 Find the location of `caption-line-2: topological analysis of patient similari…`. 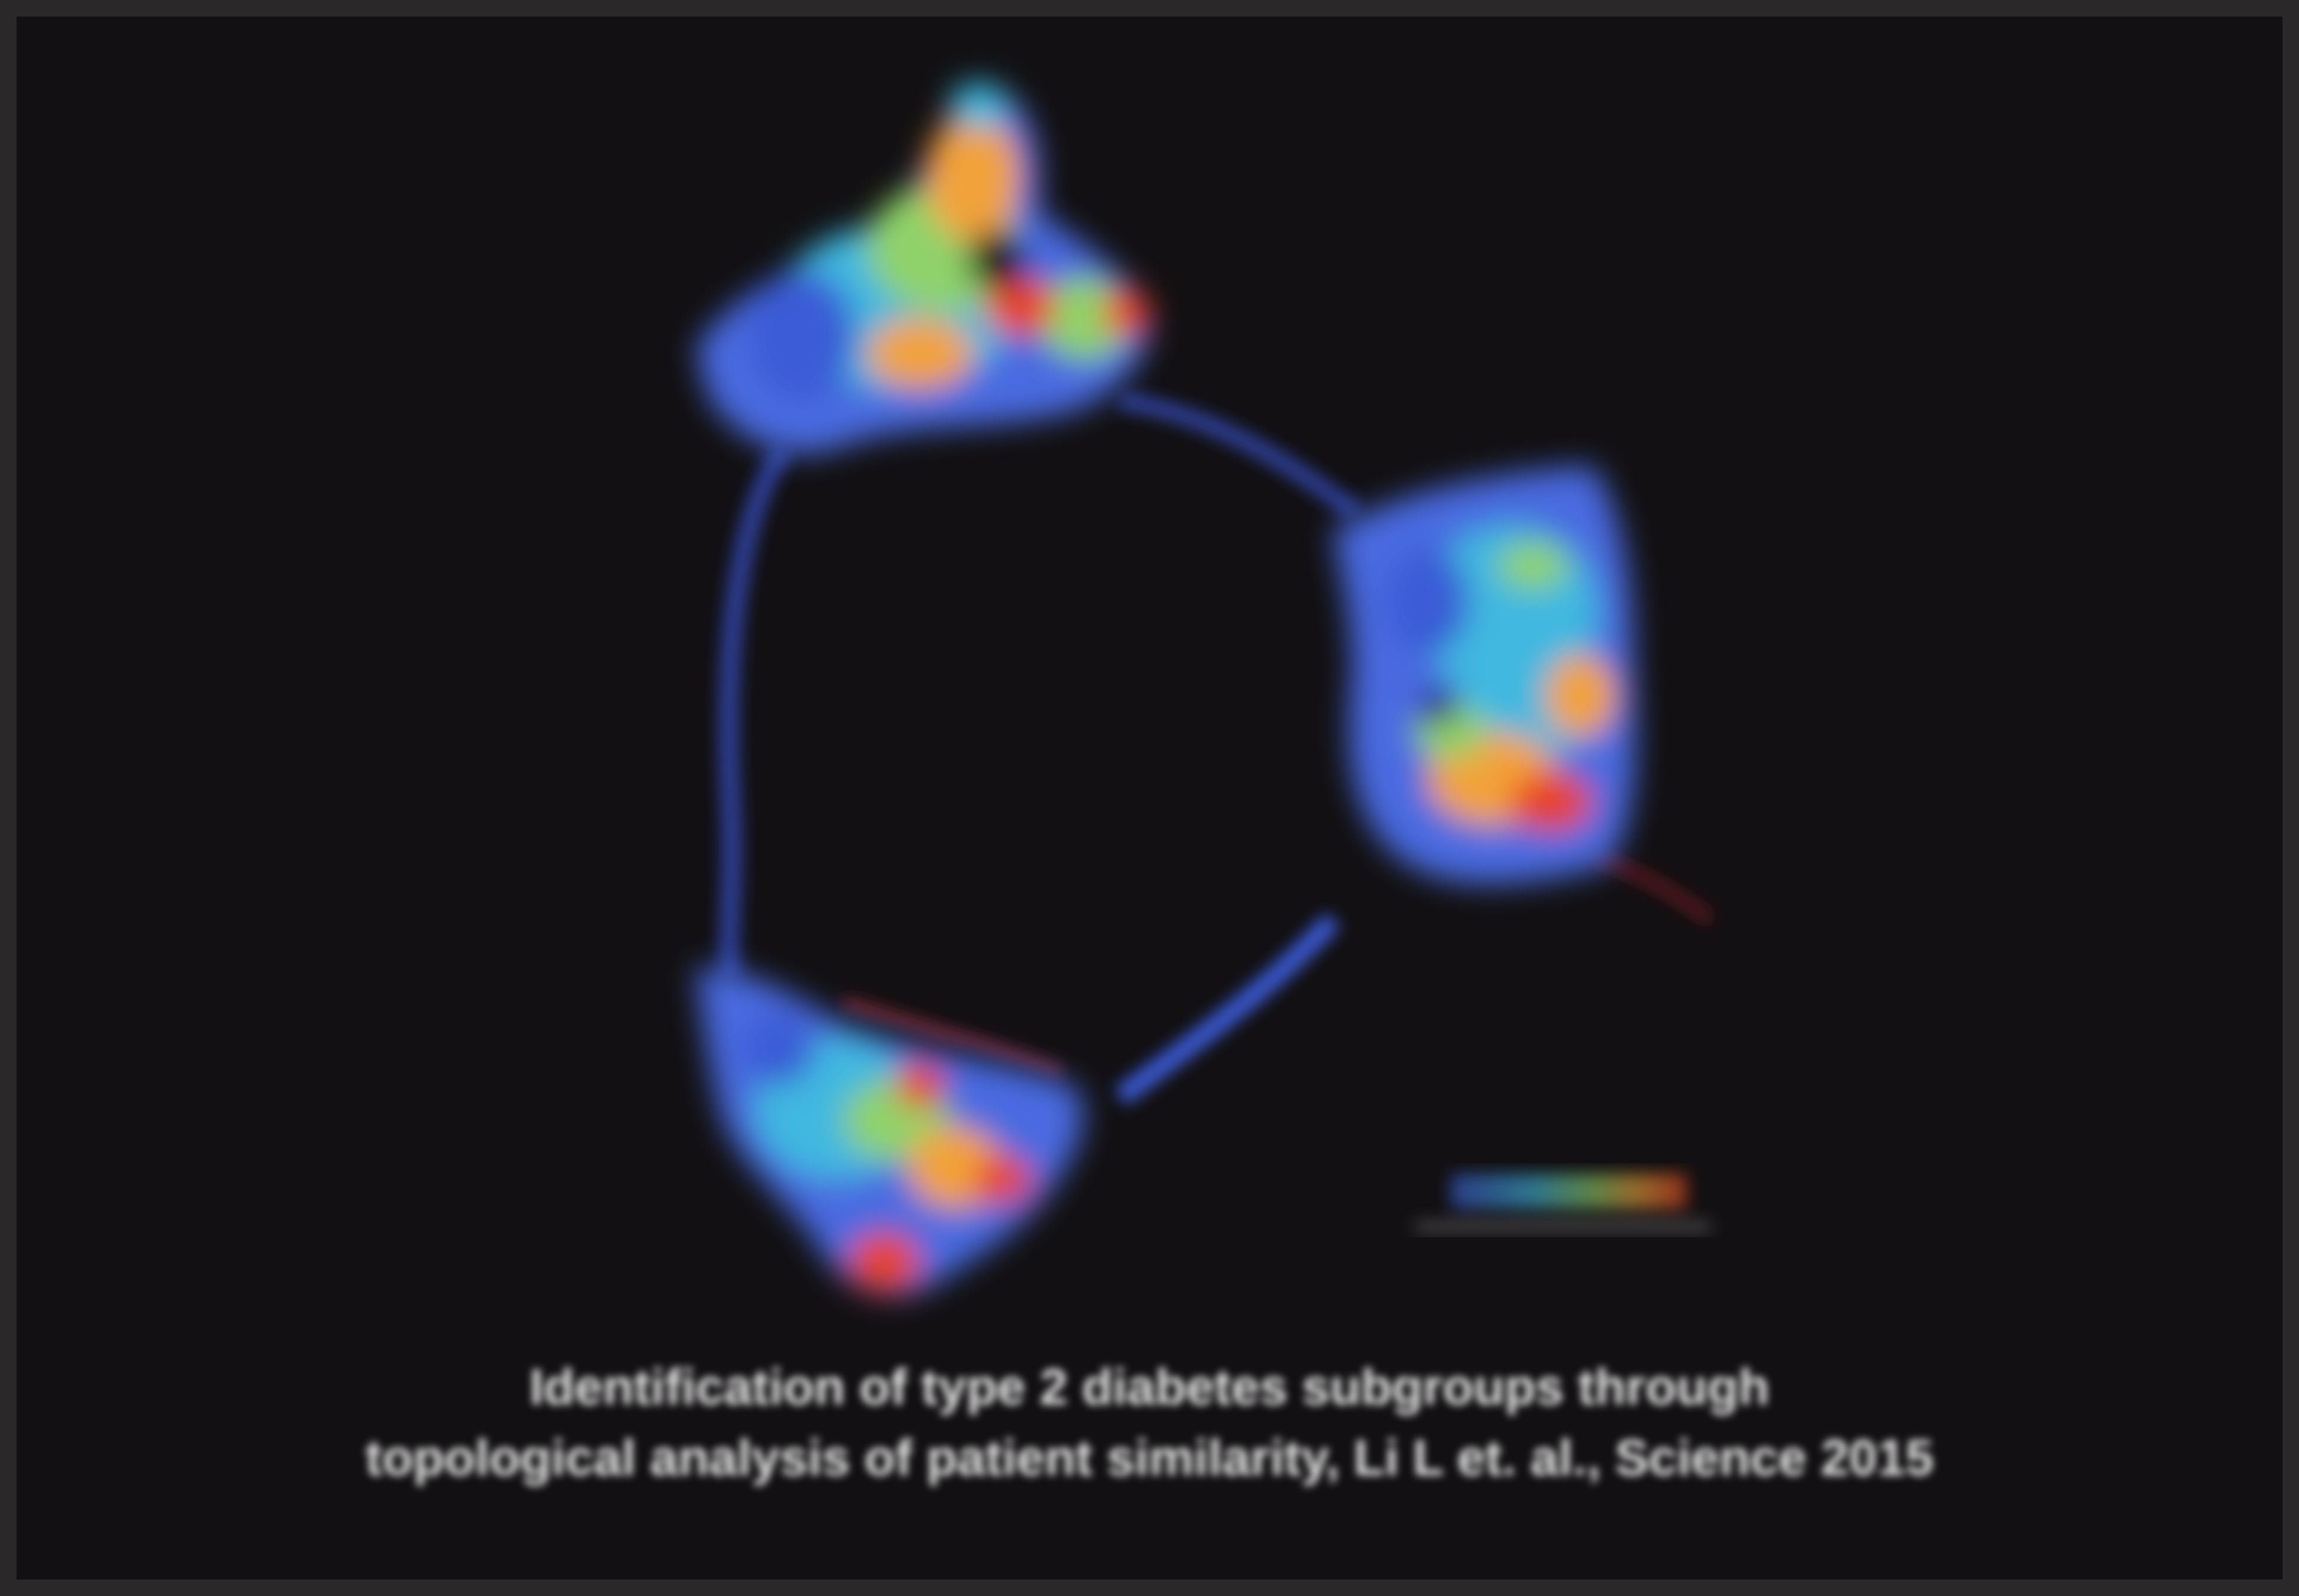

caption-line-2: topological analysis of patient similari… is located at coordinates (1149, 1458).